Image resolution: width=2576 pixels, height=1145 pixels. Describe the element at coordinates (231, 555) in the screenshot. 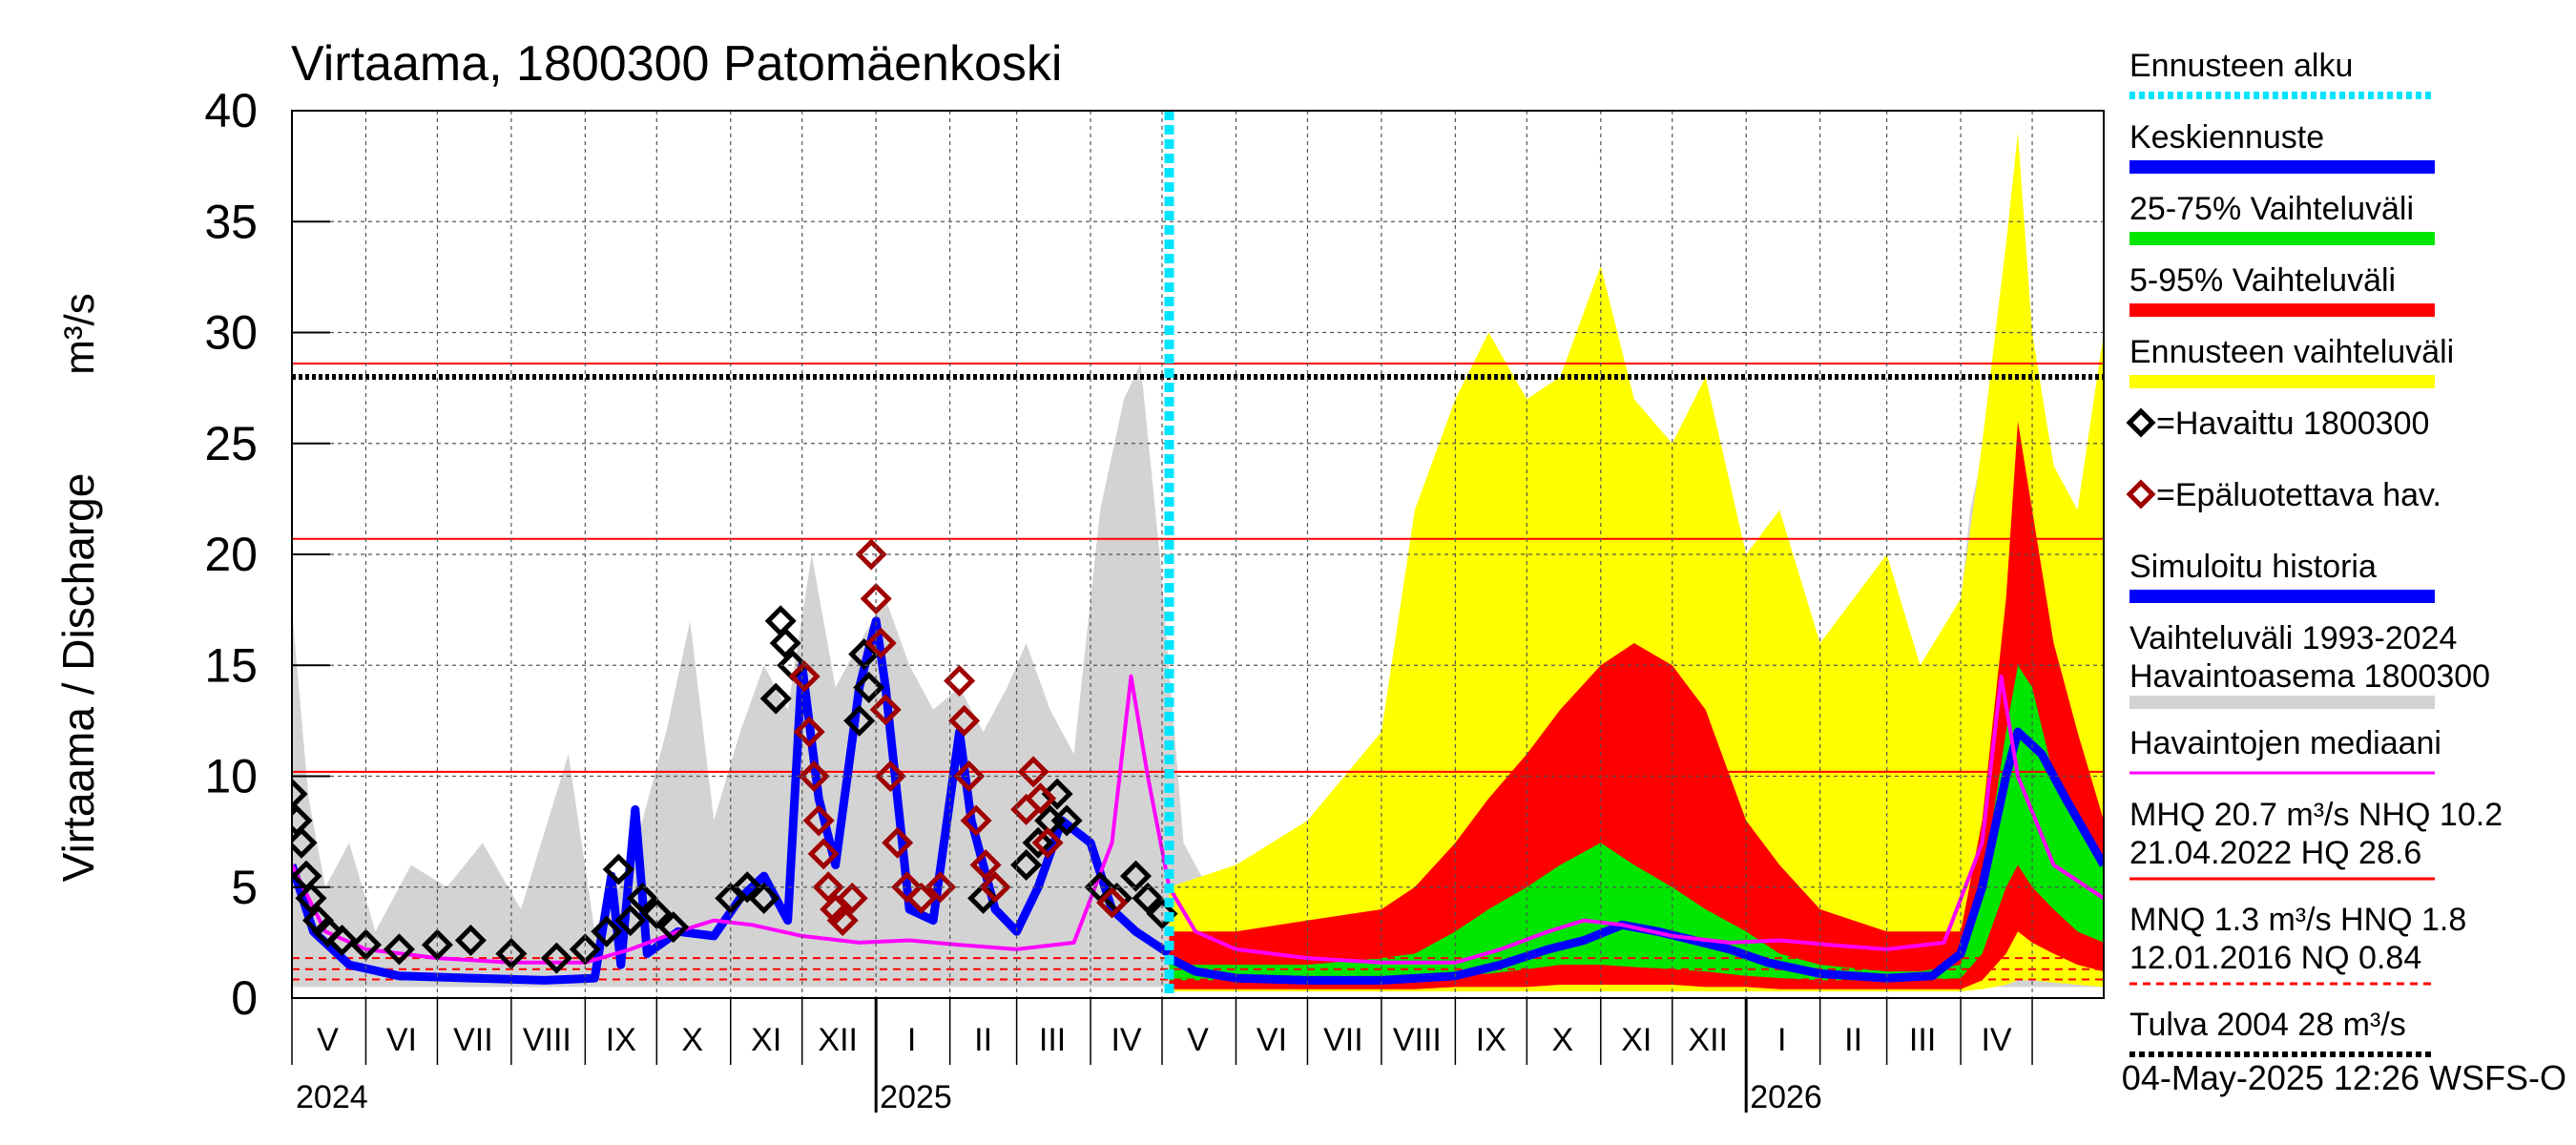

I see `y-tick-label: 20` at that location.